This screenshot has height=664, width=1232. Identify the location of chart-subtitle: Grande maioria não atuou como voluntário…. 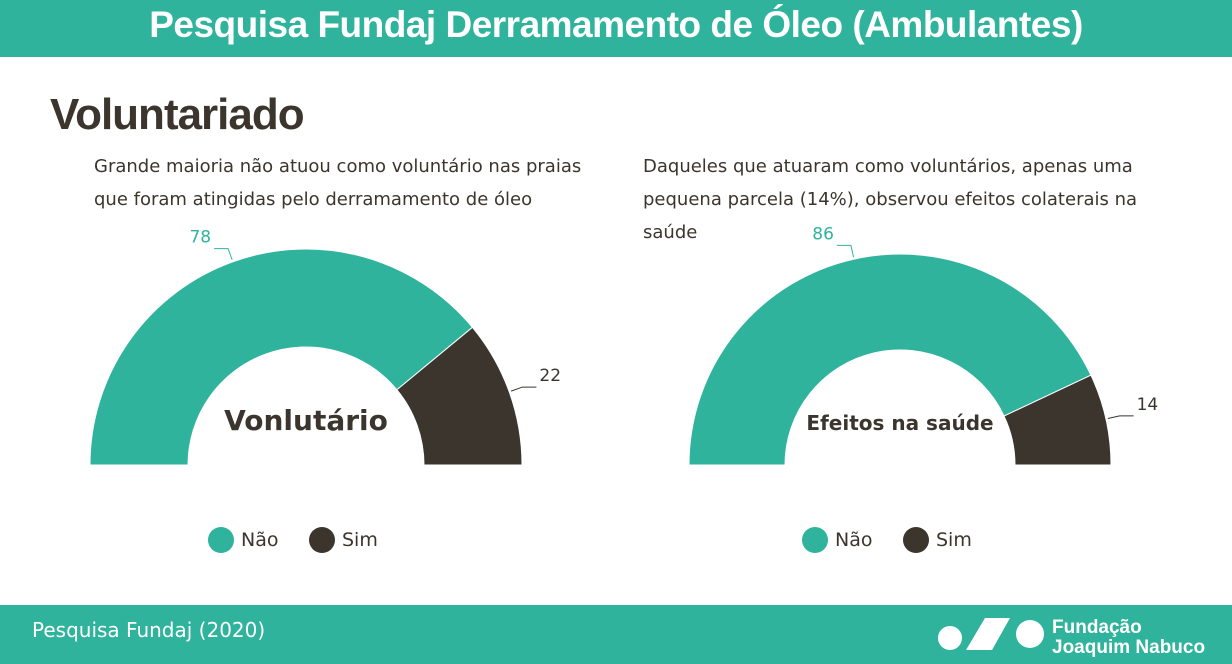
(338, 183).